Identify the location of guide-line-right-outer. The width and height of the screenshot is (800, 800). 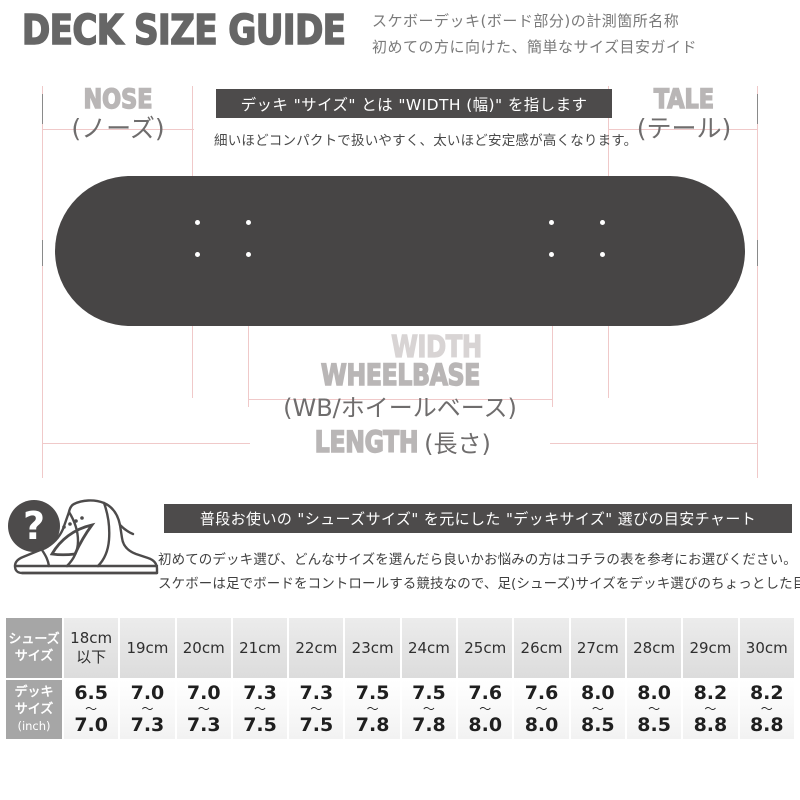
(757, 282).